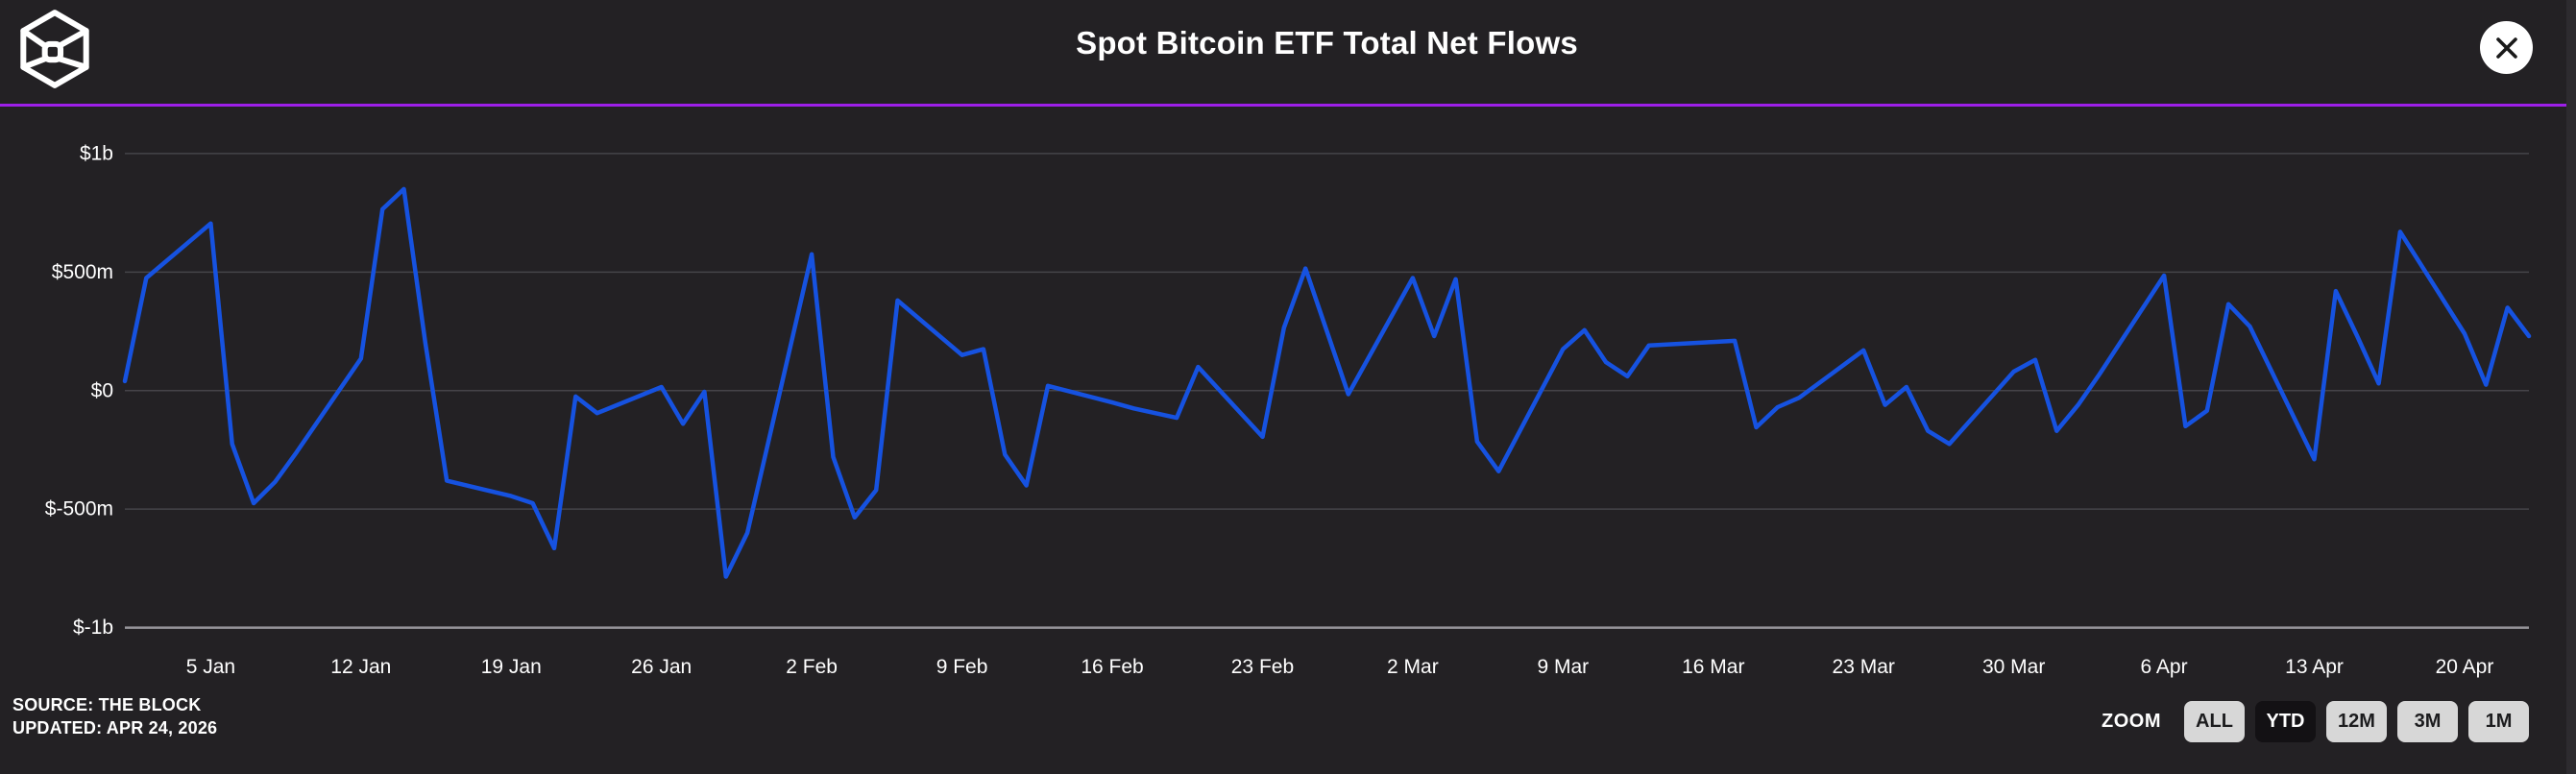 This screenshot has height=774, width=2576. I want to click on x-axis-label: 9 Mar, so click(1563, 667).